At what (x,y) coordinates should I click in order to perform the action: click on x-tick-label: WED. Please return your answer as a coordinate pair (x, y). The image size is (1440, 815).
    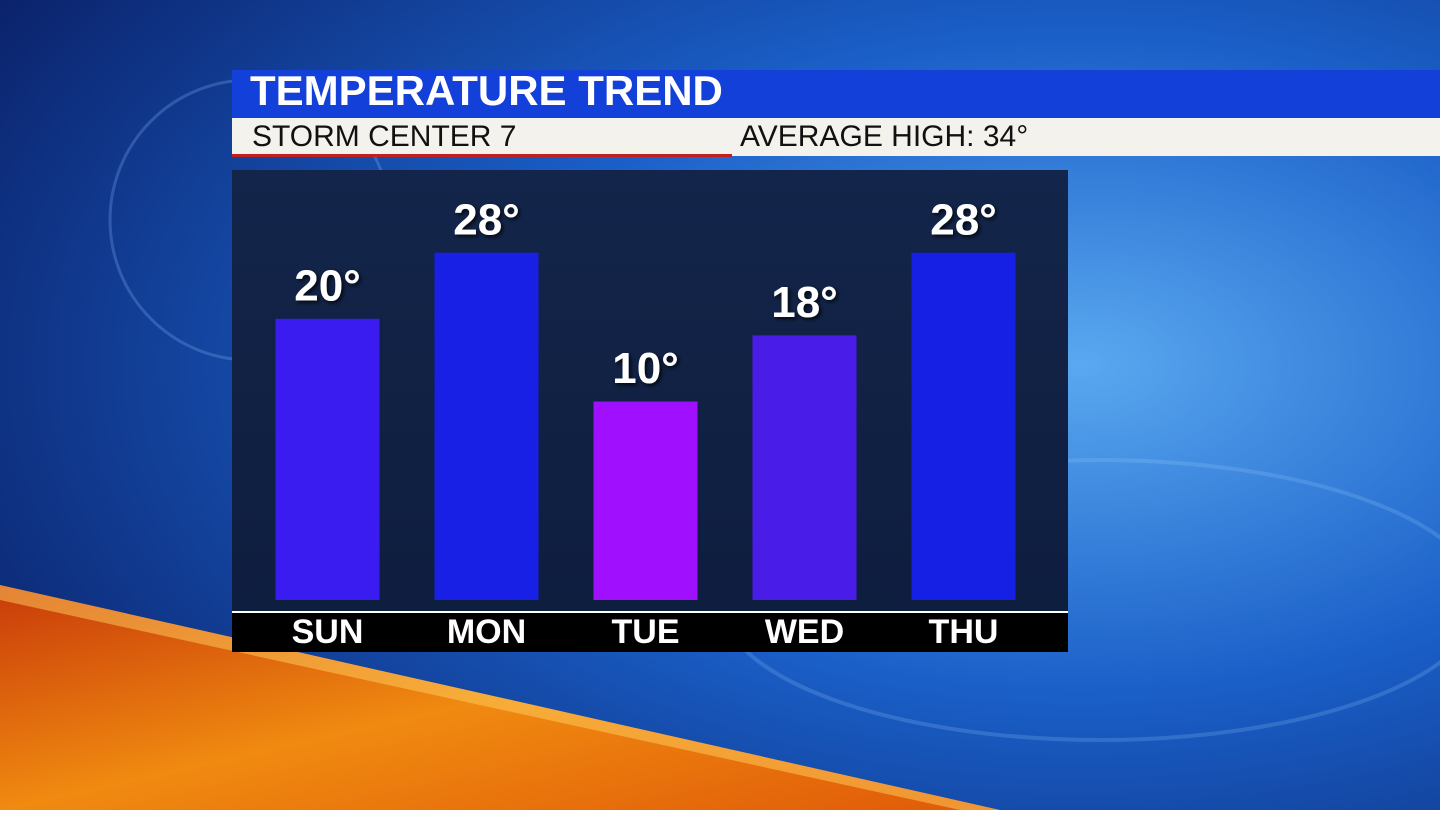
    Looking at the image, I should click on (804, 632).